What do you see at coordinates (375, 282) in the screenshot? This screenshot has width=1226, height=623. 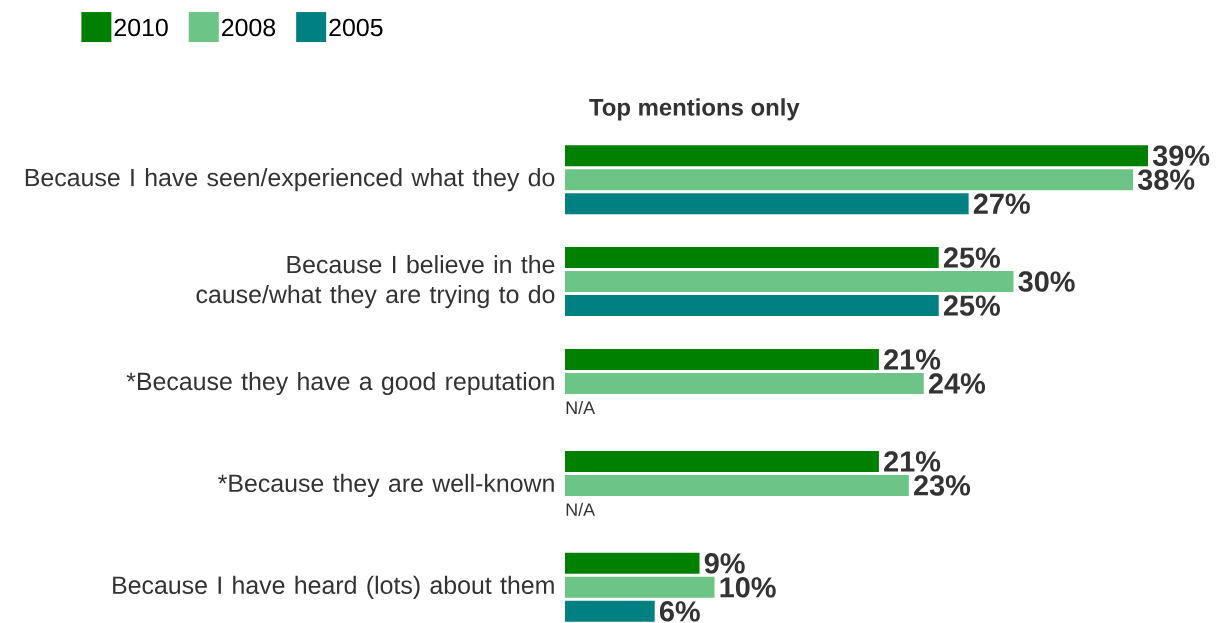 I see `y-tick-label: Because I believe in the cause/what they are trying to do` at bounding box center [375, 282].